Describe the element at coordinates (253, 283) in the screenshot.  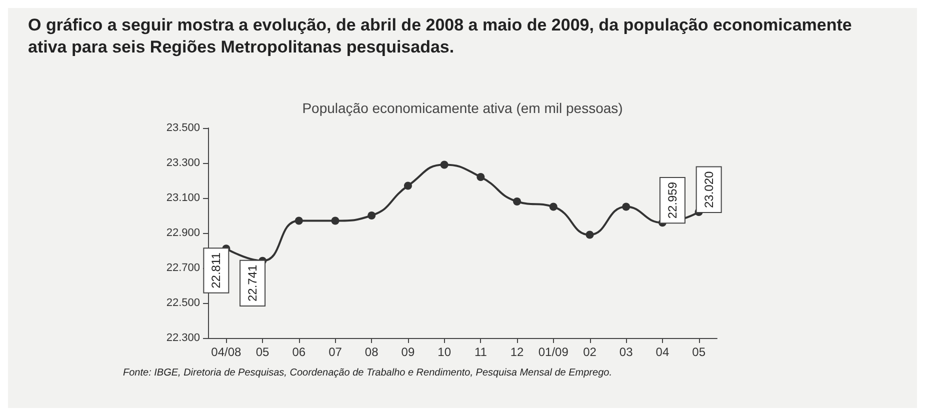
I see `data-label: 22.741` at that location.